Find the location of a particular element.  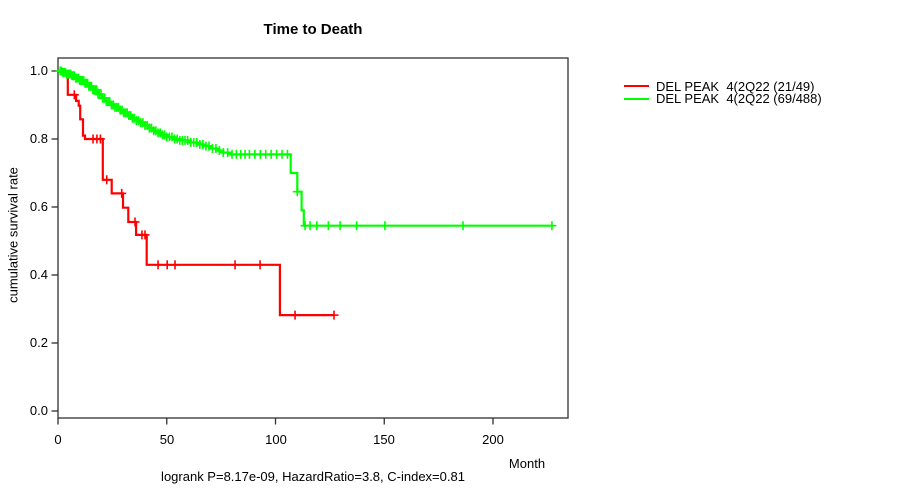

legend-item: DEL PEAK 4(2Q22 (21/49) is located at coordinates (723, 86).